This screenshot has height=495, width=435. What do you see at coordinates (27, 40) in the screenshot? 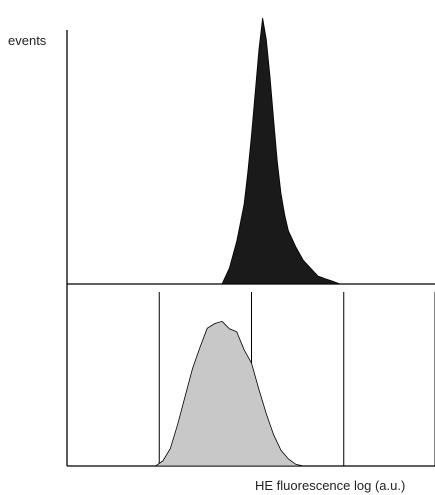
I see `y-axis-label: events` at bounding box center [27, 40].